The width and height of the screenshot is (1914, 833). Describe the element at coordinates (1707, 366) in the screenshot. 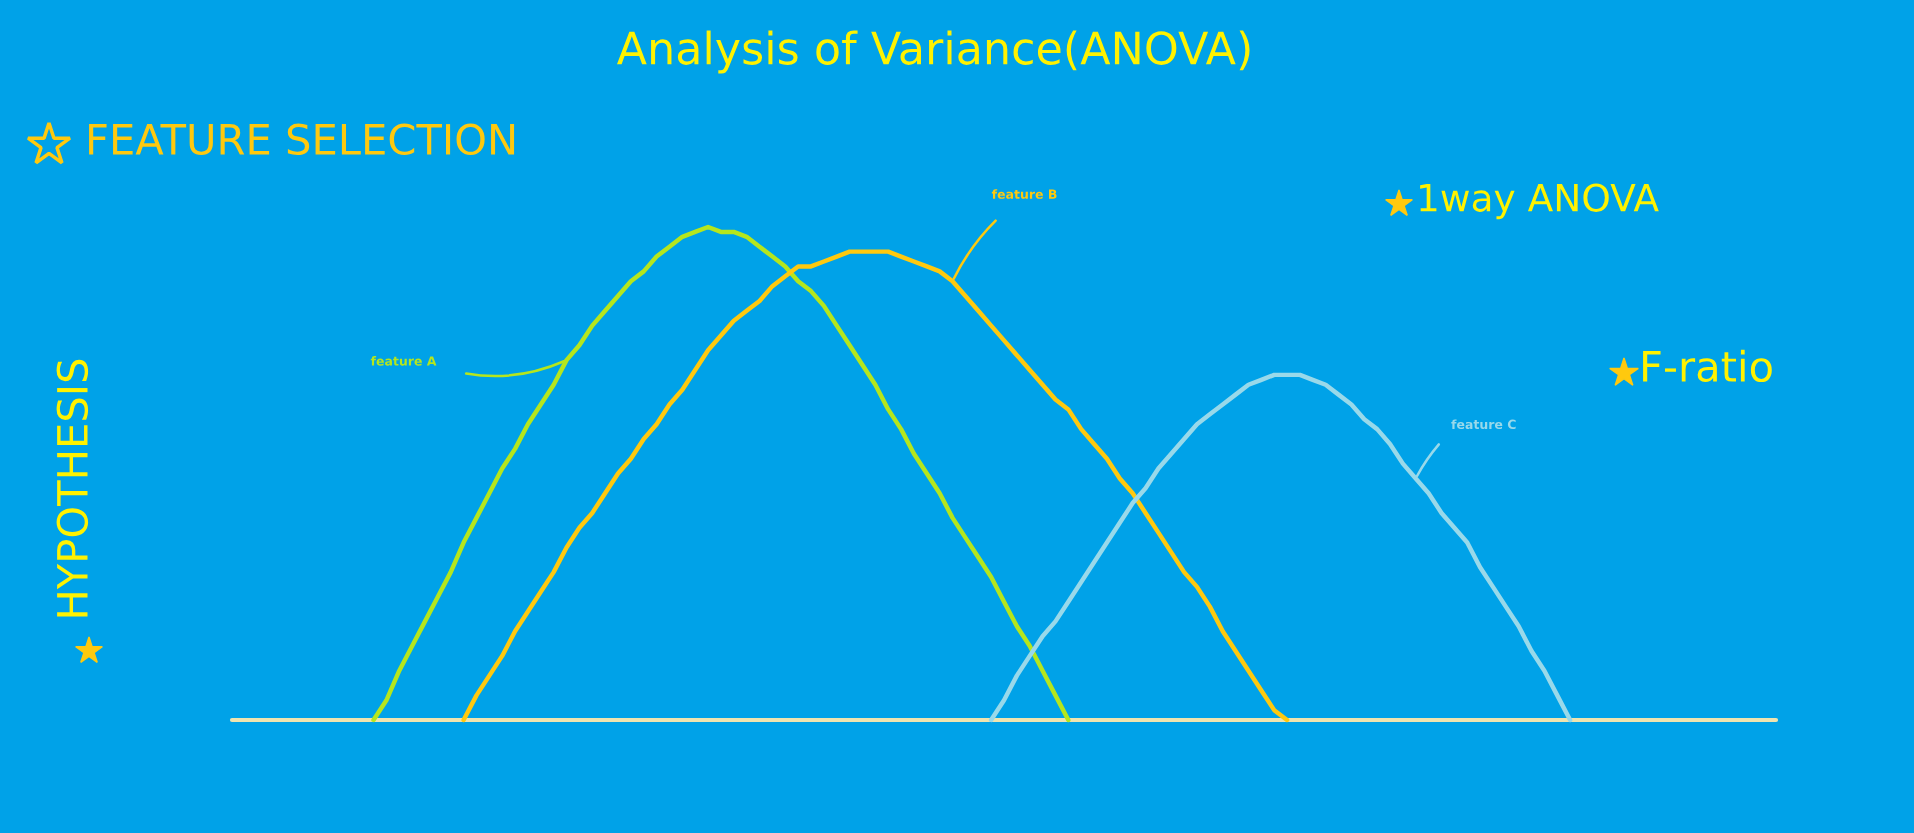

I see `annotation: F-ratio` at that location.